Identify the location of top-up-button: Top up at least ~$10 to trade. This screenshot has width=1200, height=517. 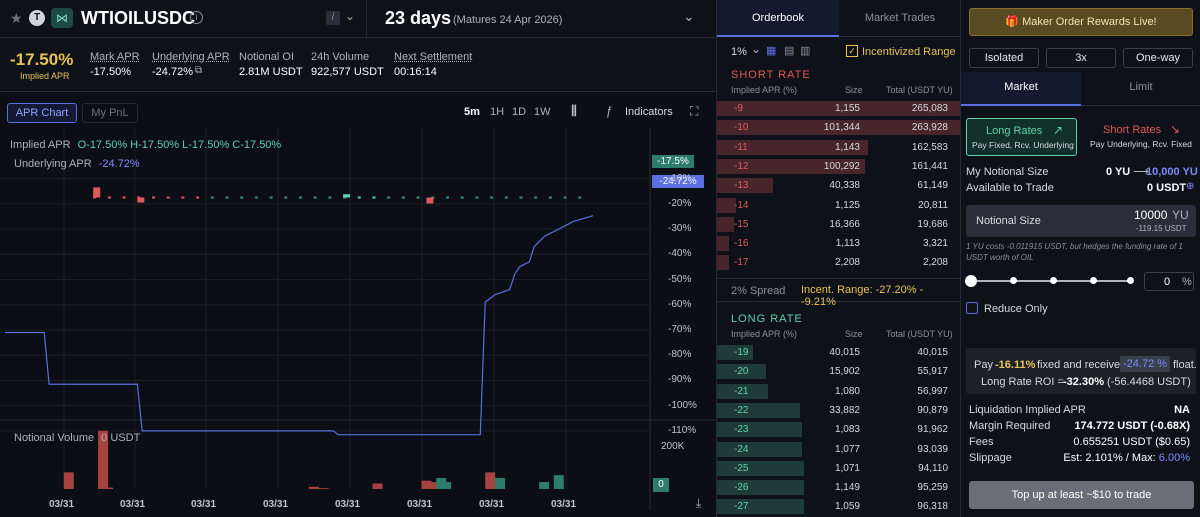
(1081, 495).